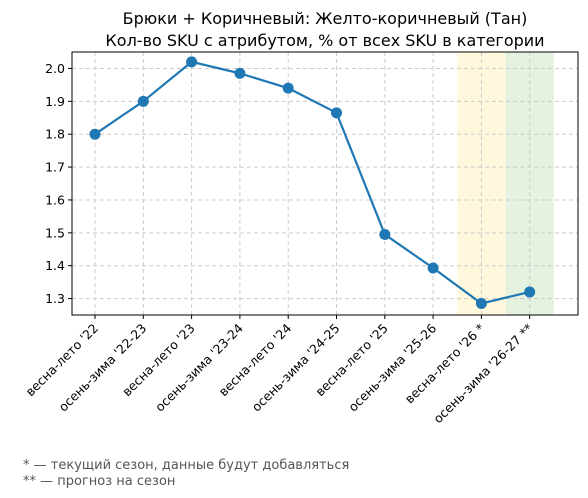 This screenshot has height=498, width=588. What do you see at coordinates (55, 101) in the screenshot?
I see `y-tick-label: 1.9` at bounding box center [55, 101].